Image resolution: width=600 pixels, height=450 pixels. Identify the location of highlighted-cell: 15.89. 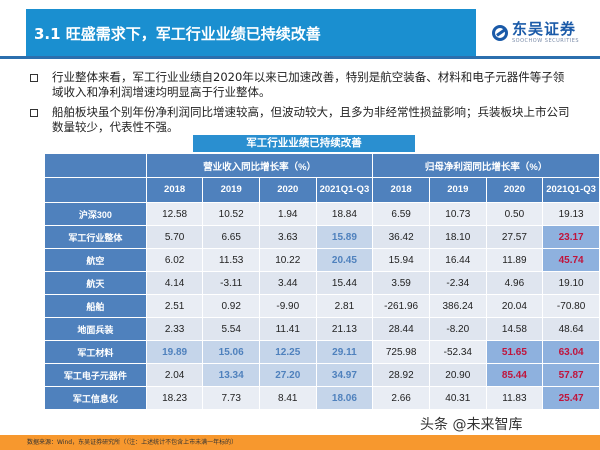
(345, 237).